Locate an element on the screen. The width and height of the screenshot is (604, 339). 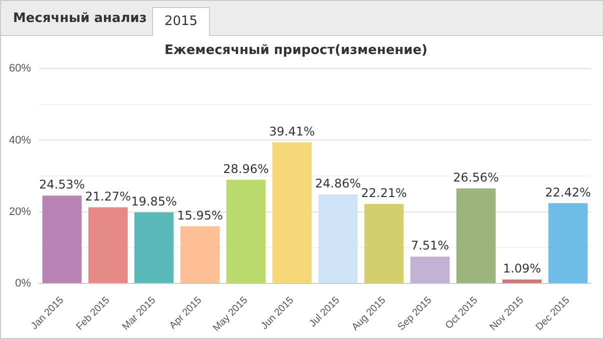
data-label: 7.51% is located at coordinates (430, 245).